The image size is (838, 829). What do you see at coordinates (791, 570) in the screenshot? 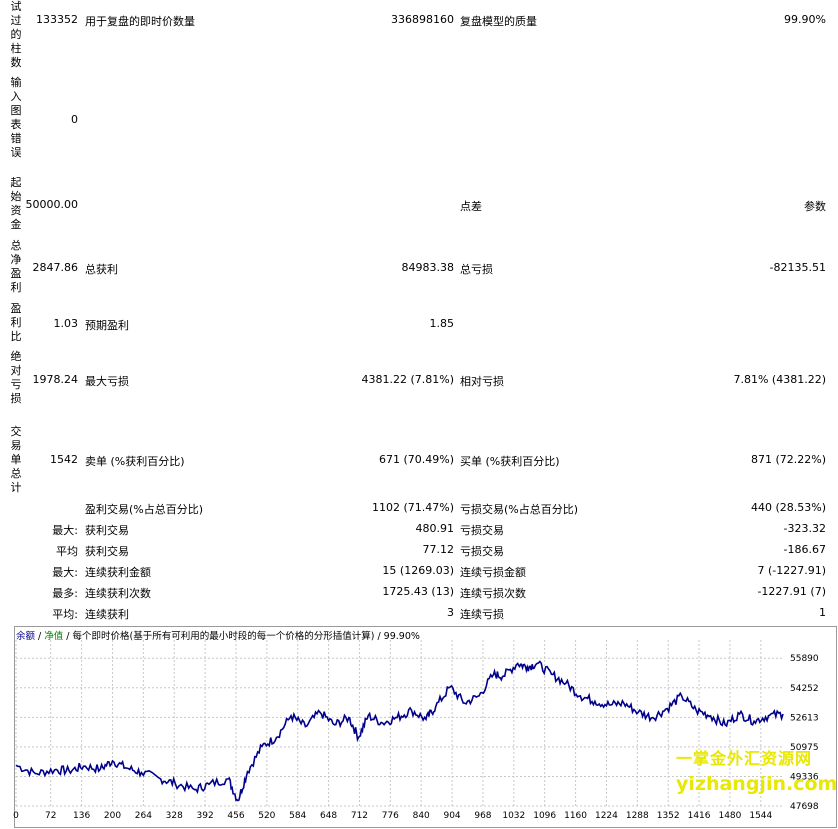
I see `max-consecutive-losses-value: 7 (-1227.91)` at bounding box center [791, 570].